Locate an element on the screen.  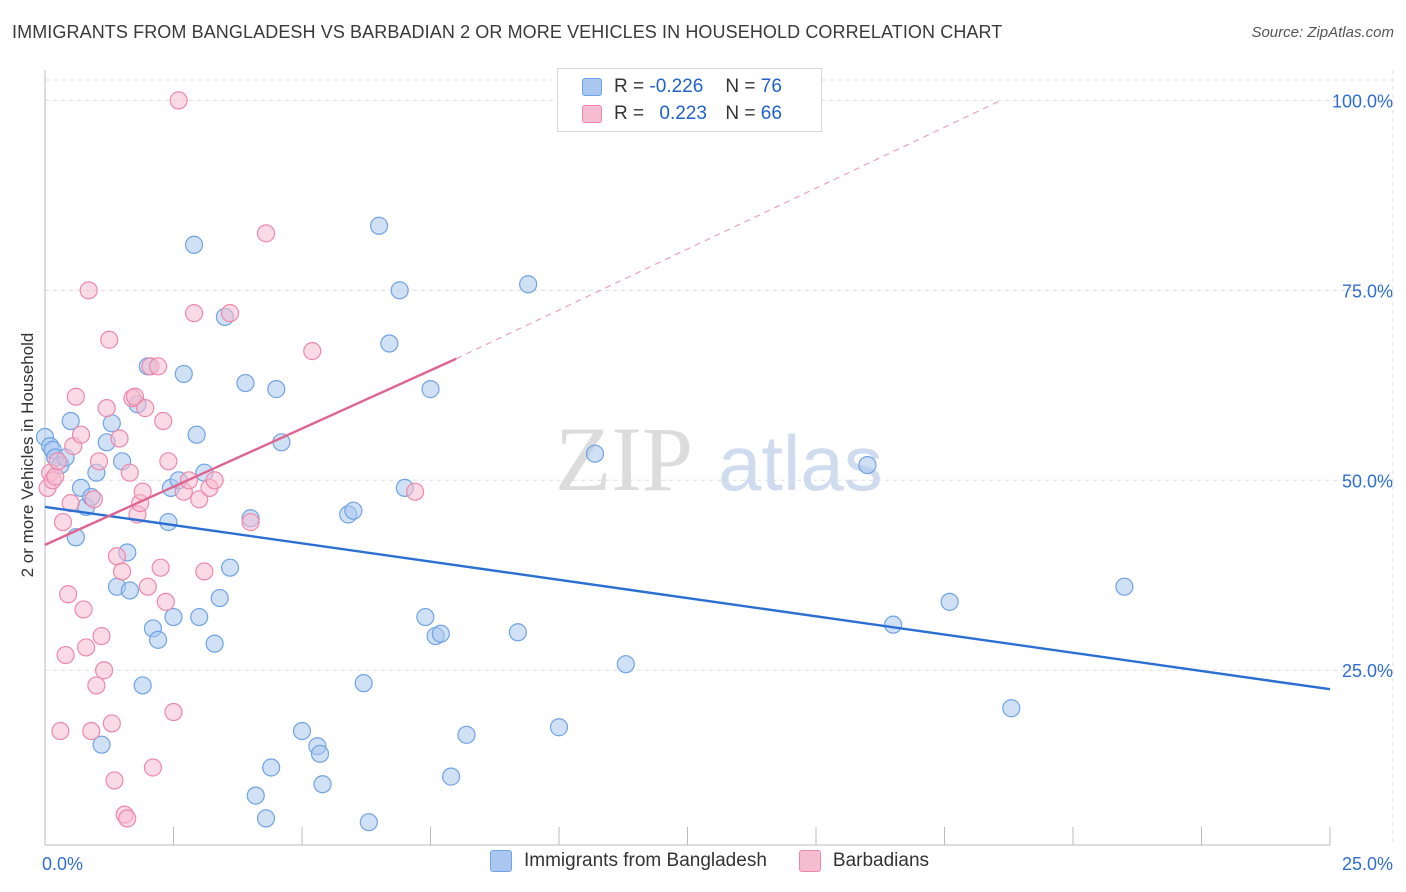
legend-row-bangladesh: R = -0.226 N = 76 is located at coordinates (682, 87).